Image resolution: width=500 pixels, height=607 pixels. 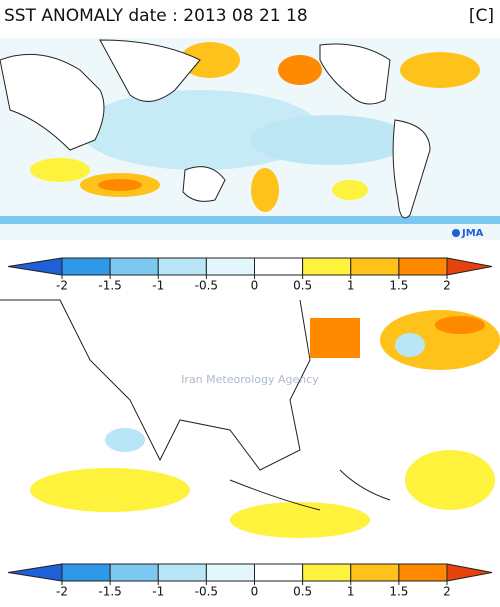 What do you see at coordinates (156, 16) in the screenshot?
I see `title: SST ANOMALY date : 2013 08 21 18` at bounding box center [156, 16].